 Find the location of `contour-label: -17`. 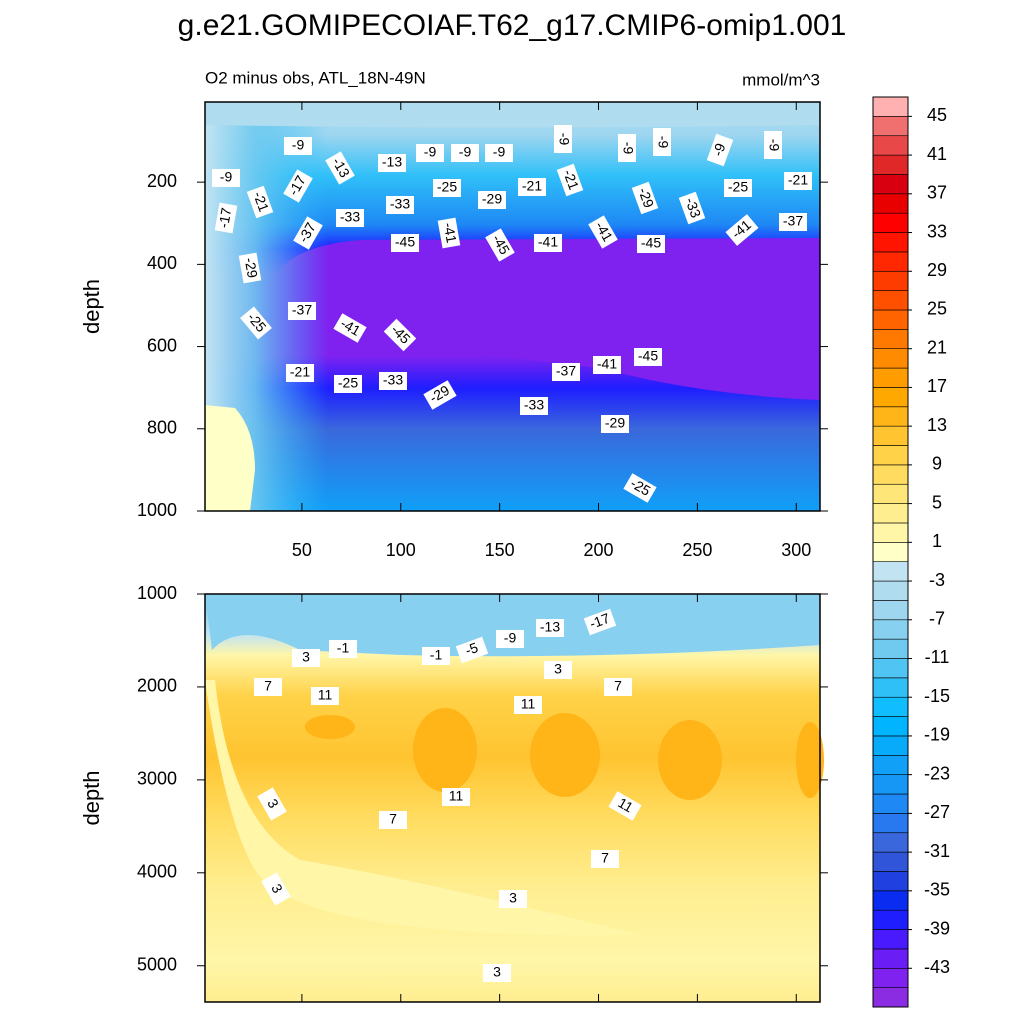

contour-label: -17 is located at coordinates (600, 622).